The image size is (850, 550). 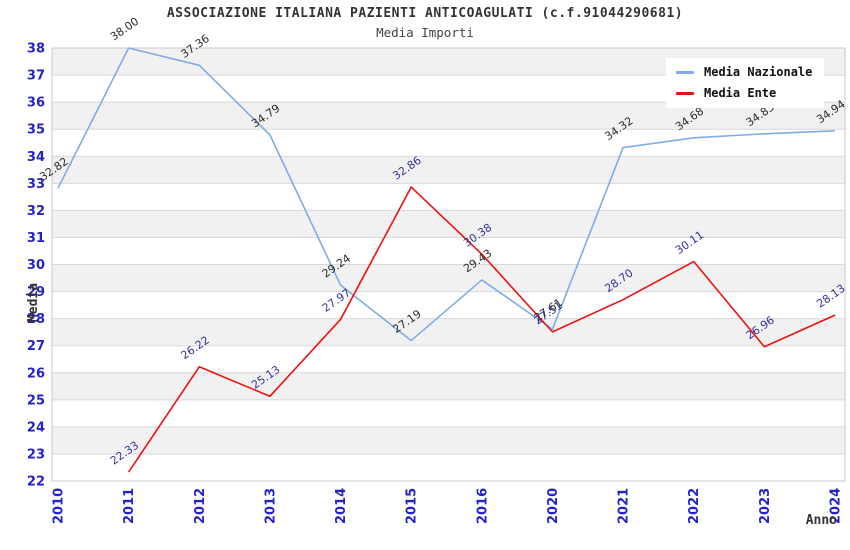 I want to click on x-tick-label: 2021, so click(x=624, y=506).